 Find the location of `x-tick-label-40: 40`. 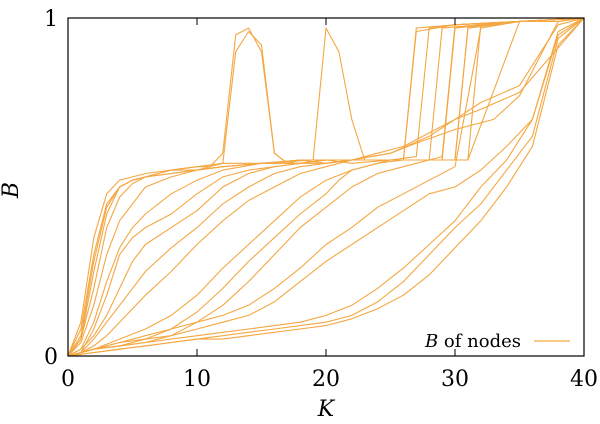

x-tick-label-40: 40 is located at coordinates (584, 379).